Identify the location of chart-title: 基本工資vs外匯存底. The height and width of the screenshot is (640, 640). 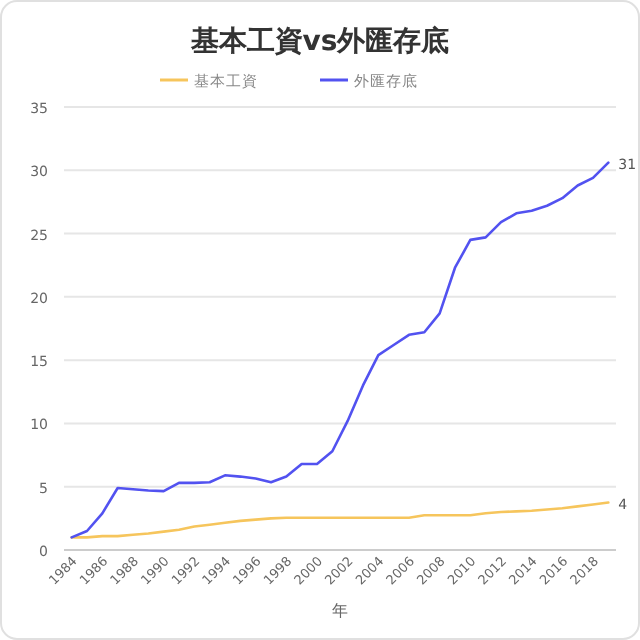
(319, 41).